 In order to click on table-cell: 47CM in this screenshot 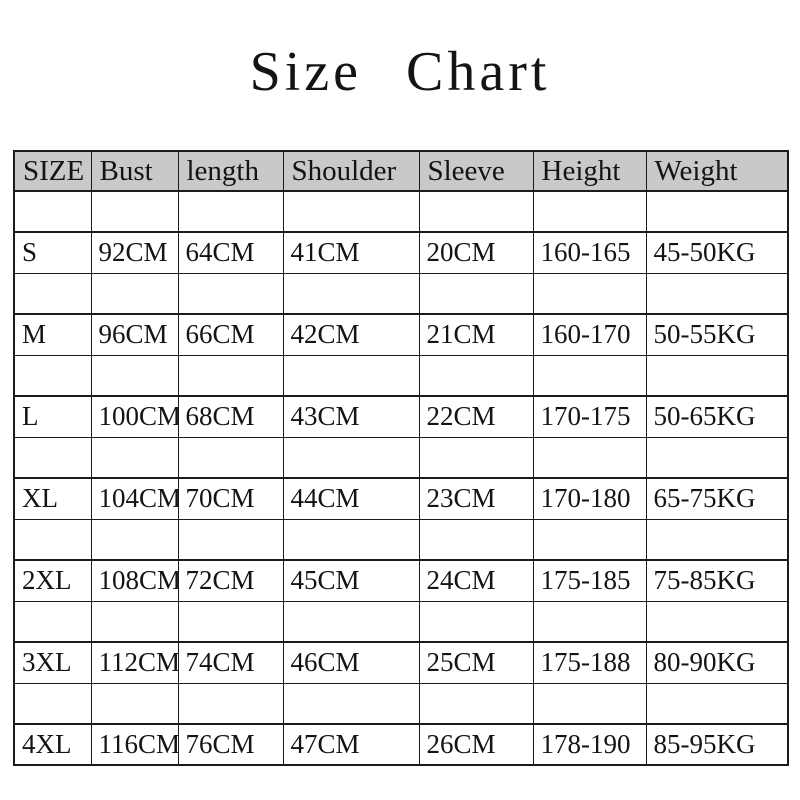, I will do `click(351, 744)`.